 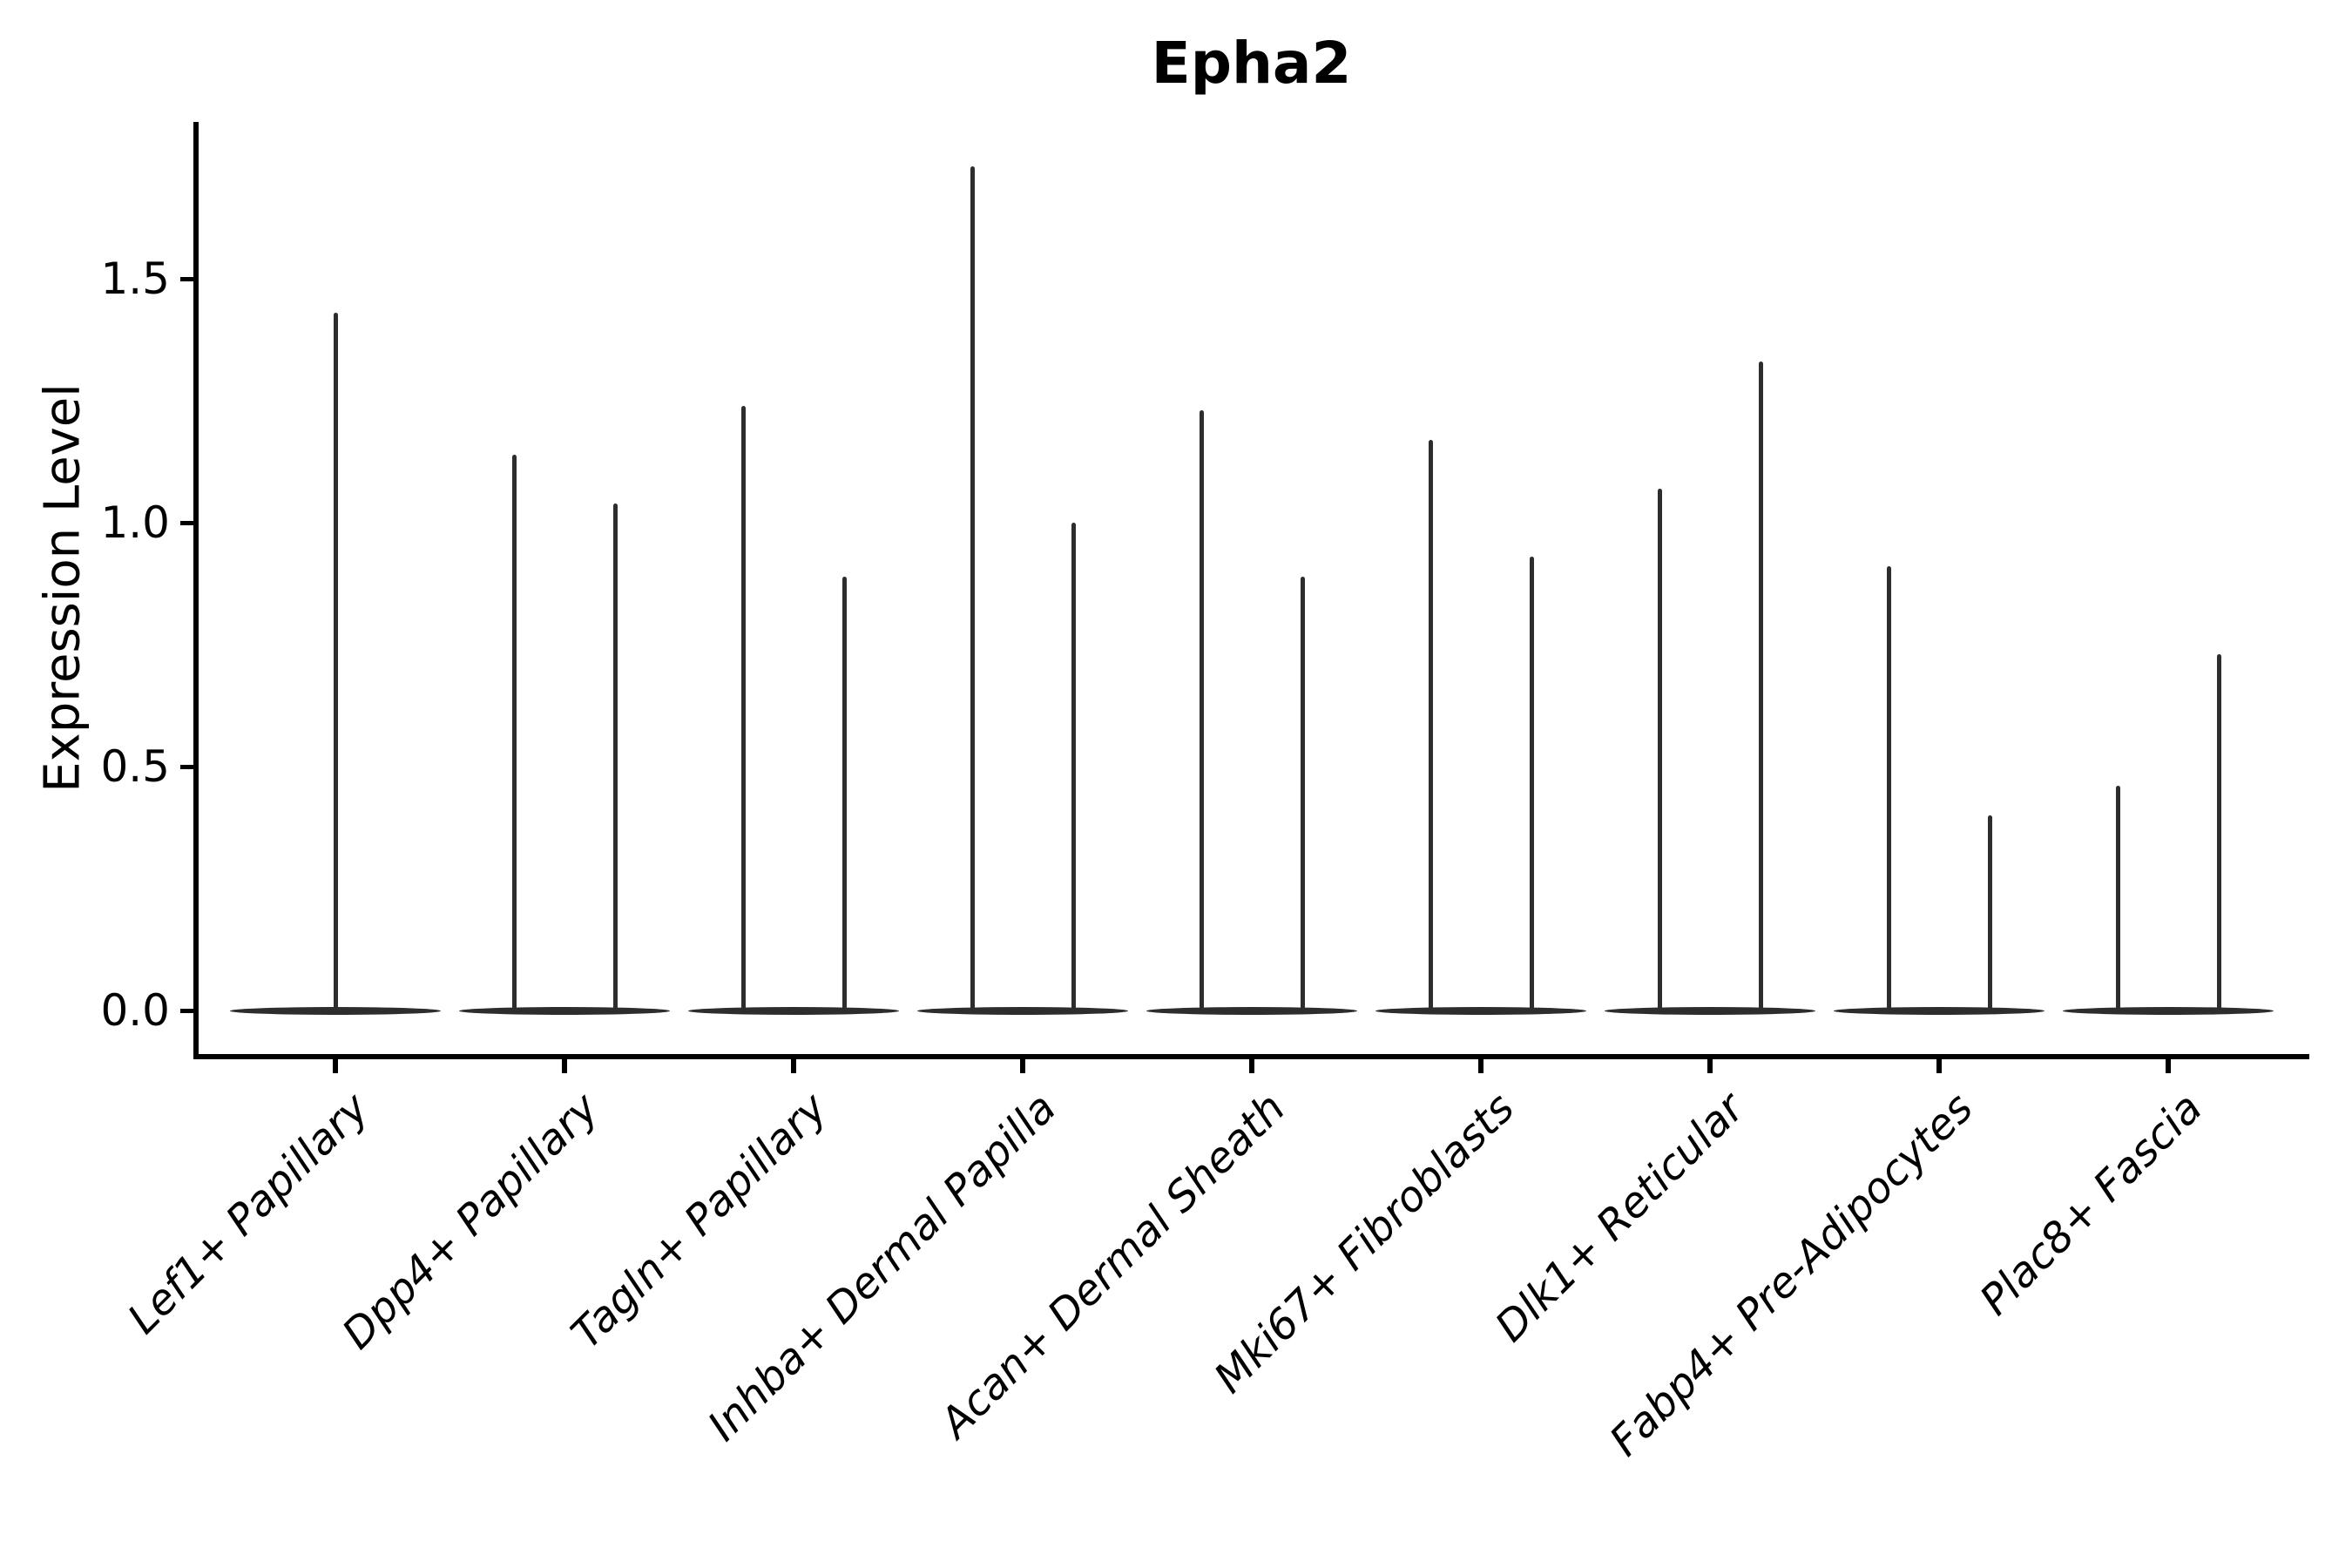 I want to click on y-tick-label: 1.0, so click(x=135, y=522).